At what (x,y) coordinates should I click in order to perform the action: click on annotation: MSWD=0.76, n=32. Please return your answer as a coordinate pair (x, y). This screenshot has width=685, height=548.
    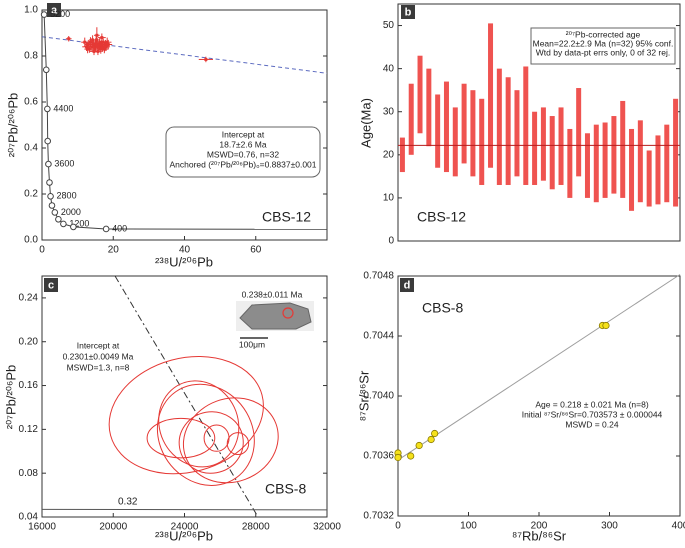
    Looking at the image, I should click on (243, 154).